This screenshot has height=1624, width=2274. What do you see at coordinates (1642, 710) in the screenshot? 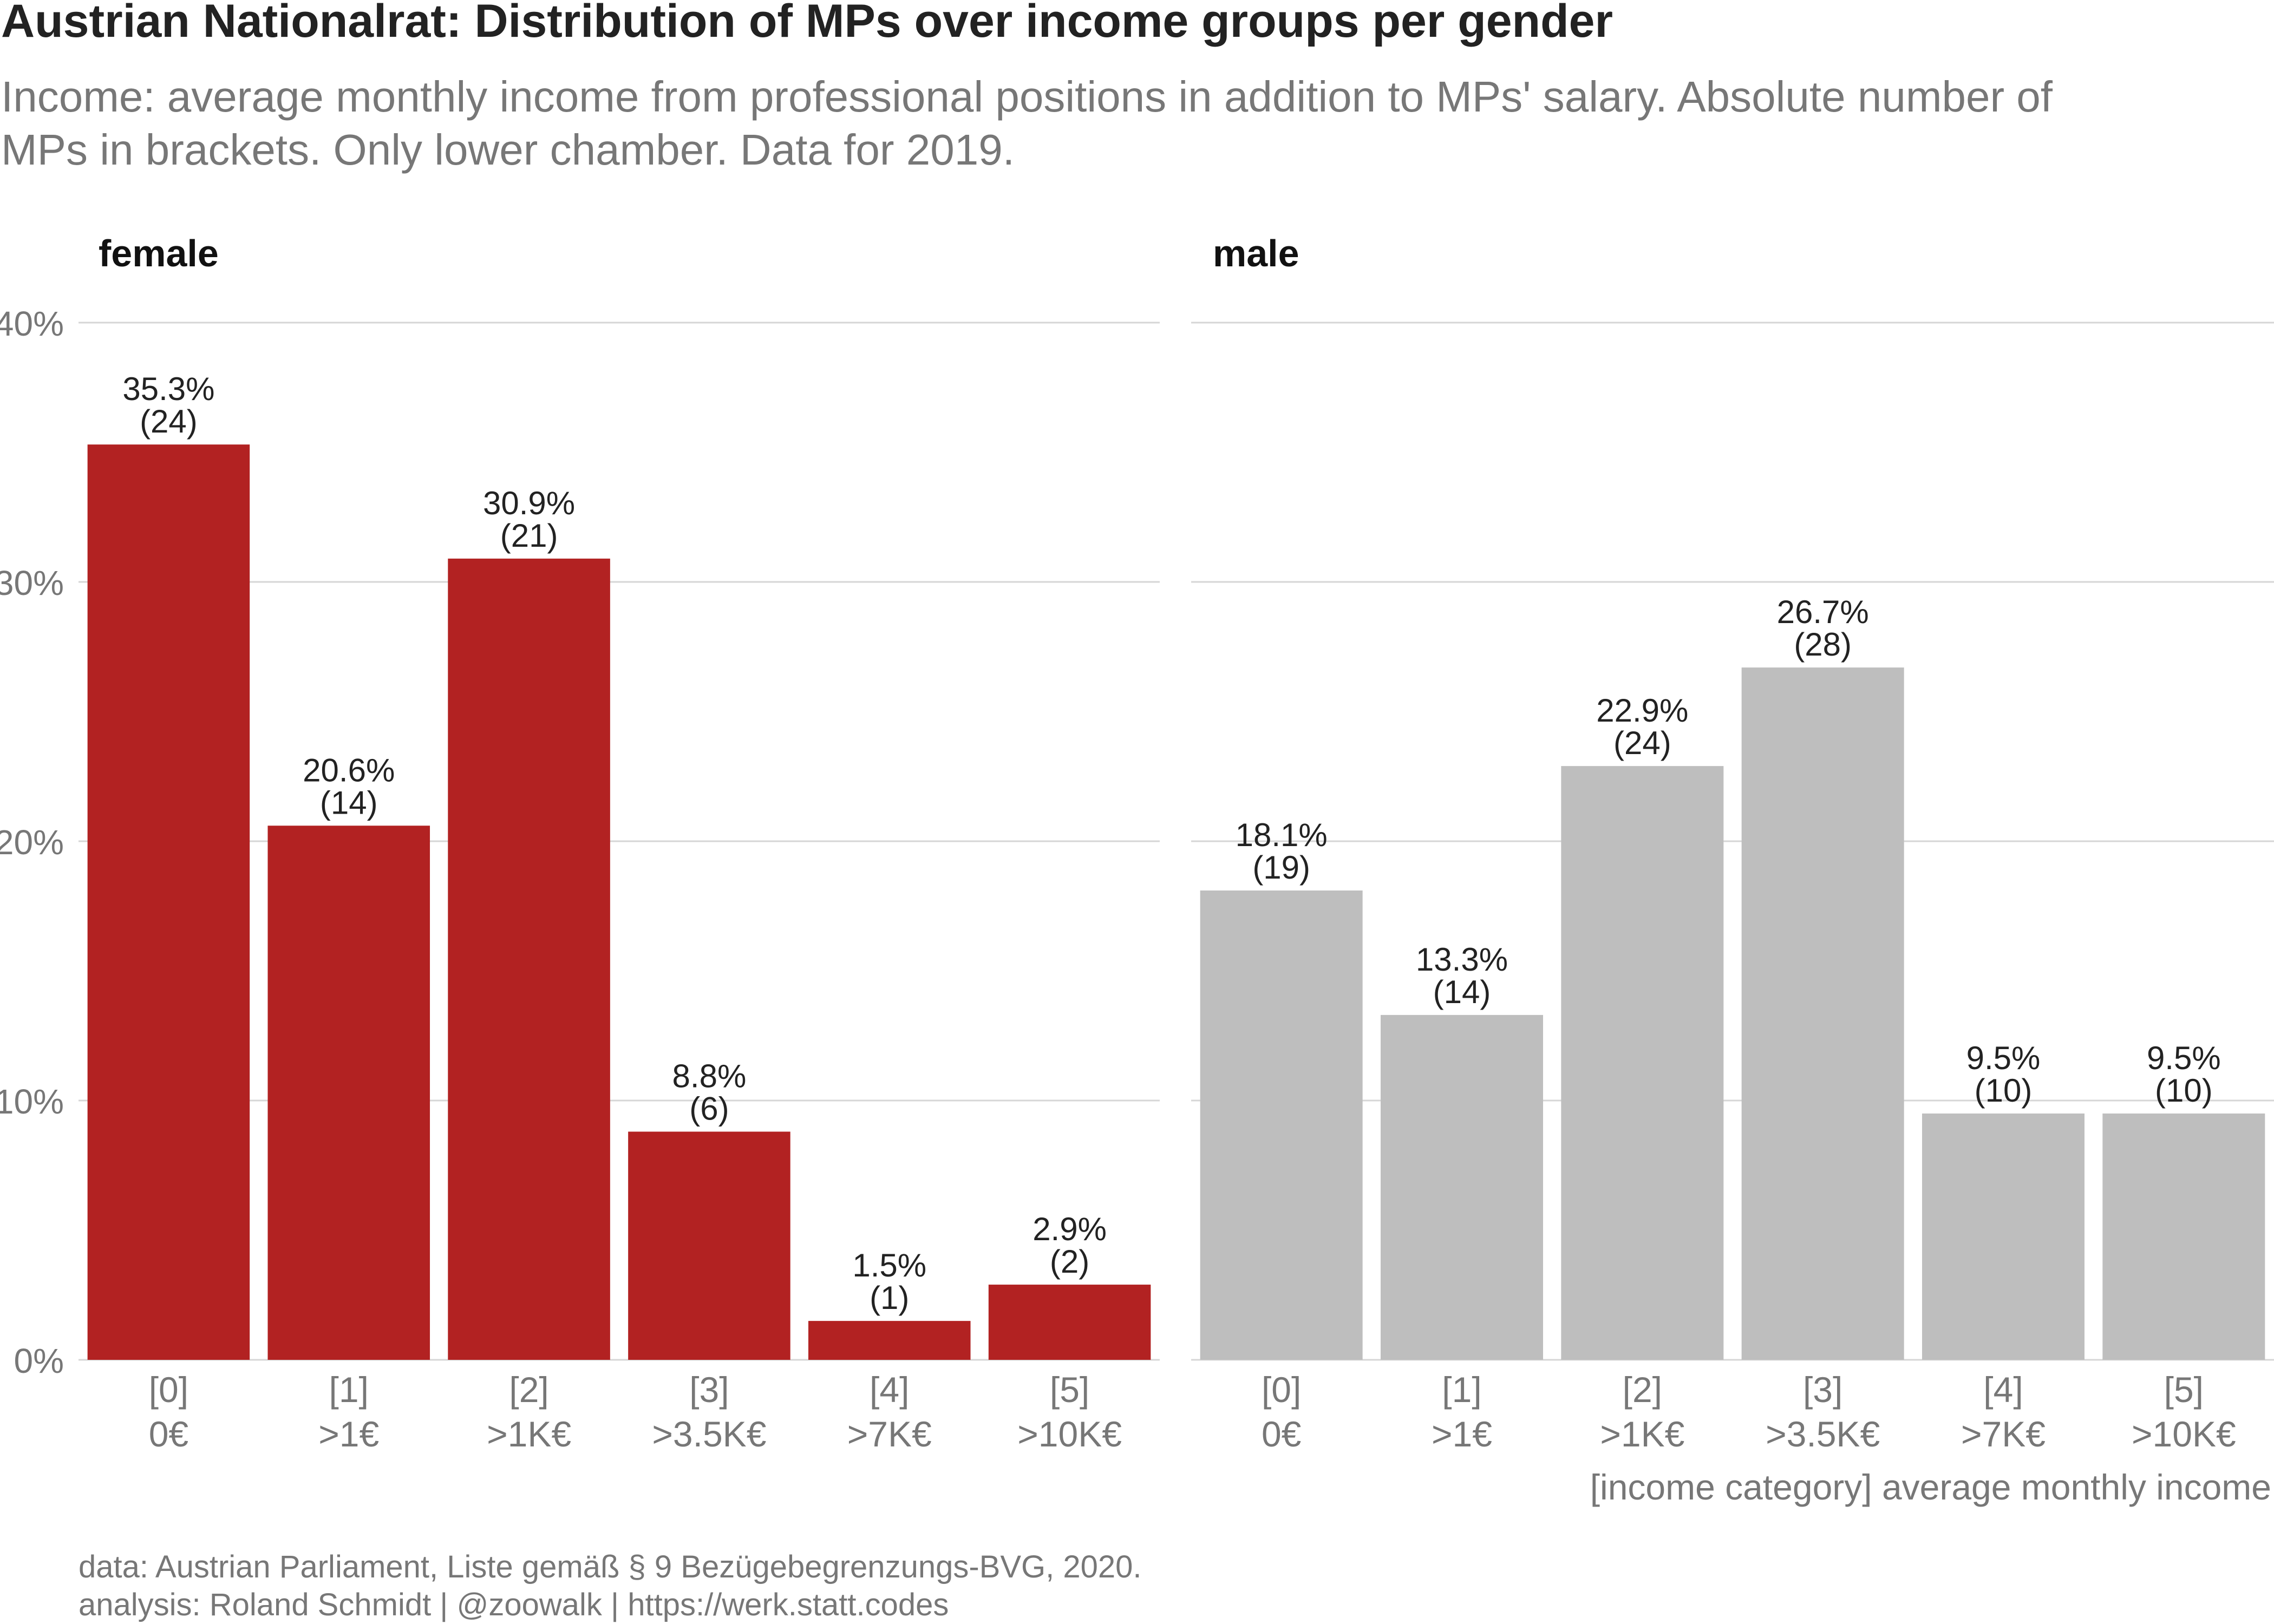
I see `bar-value-label: 22.9%` at bounding box center [1642, 710].